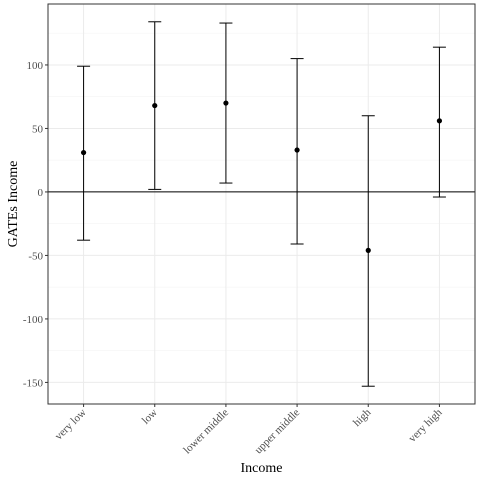  I want to click on y-tick-label: -150, so click(33, 383).